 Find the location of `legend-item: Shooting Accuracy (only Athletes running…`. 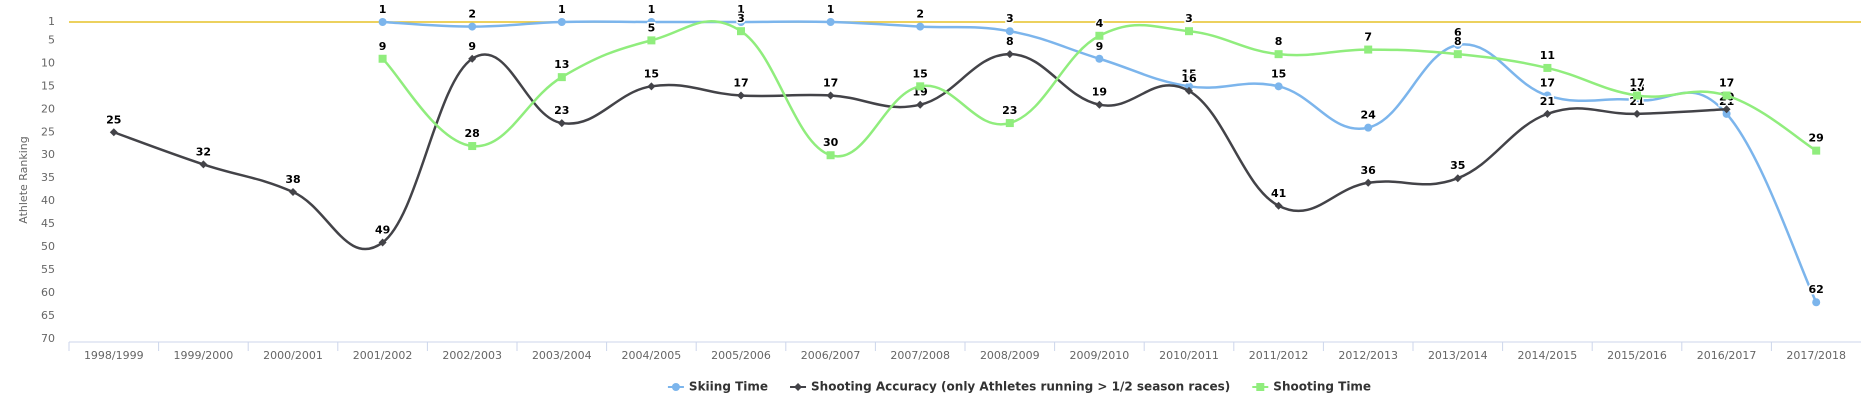

legend-item: Shooting Accuracy (only Athletes running… is located at coordinates (1010, 387).